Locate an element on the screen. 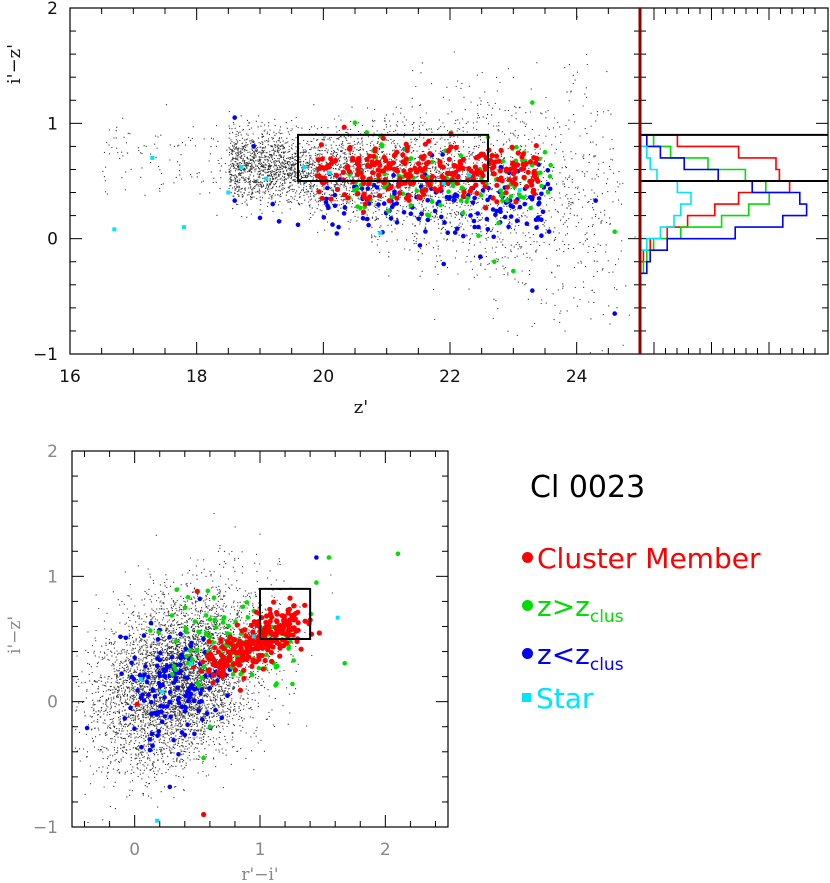 The width and height of the screenshot is (830, 883). x-tick-label: 0 is located at coordinates (134, 850).